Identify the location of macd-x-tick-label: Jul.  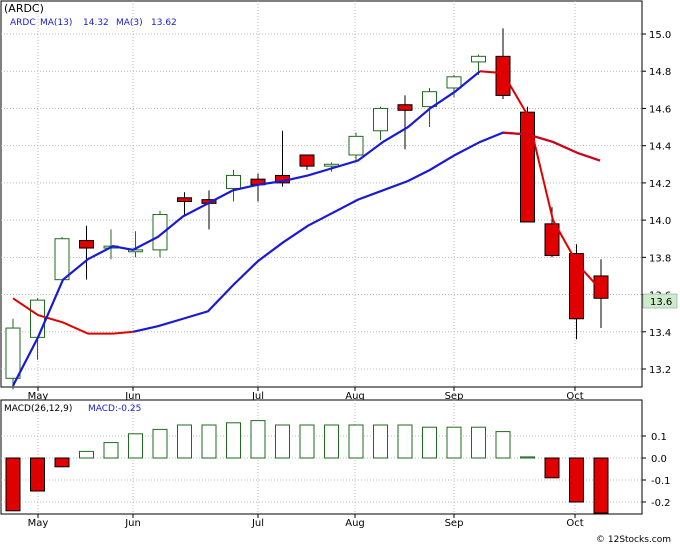
(257, 523).